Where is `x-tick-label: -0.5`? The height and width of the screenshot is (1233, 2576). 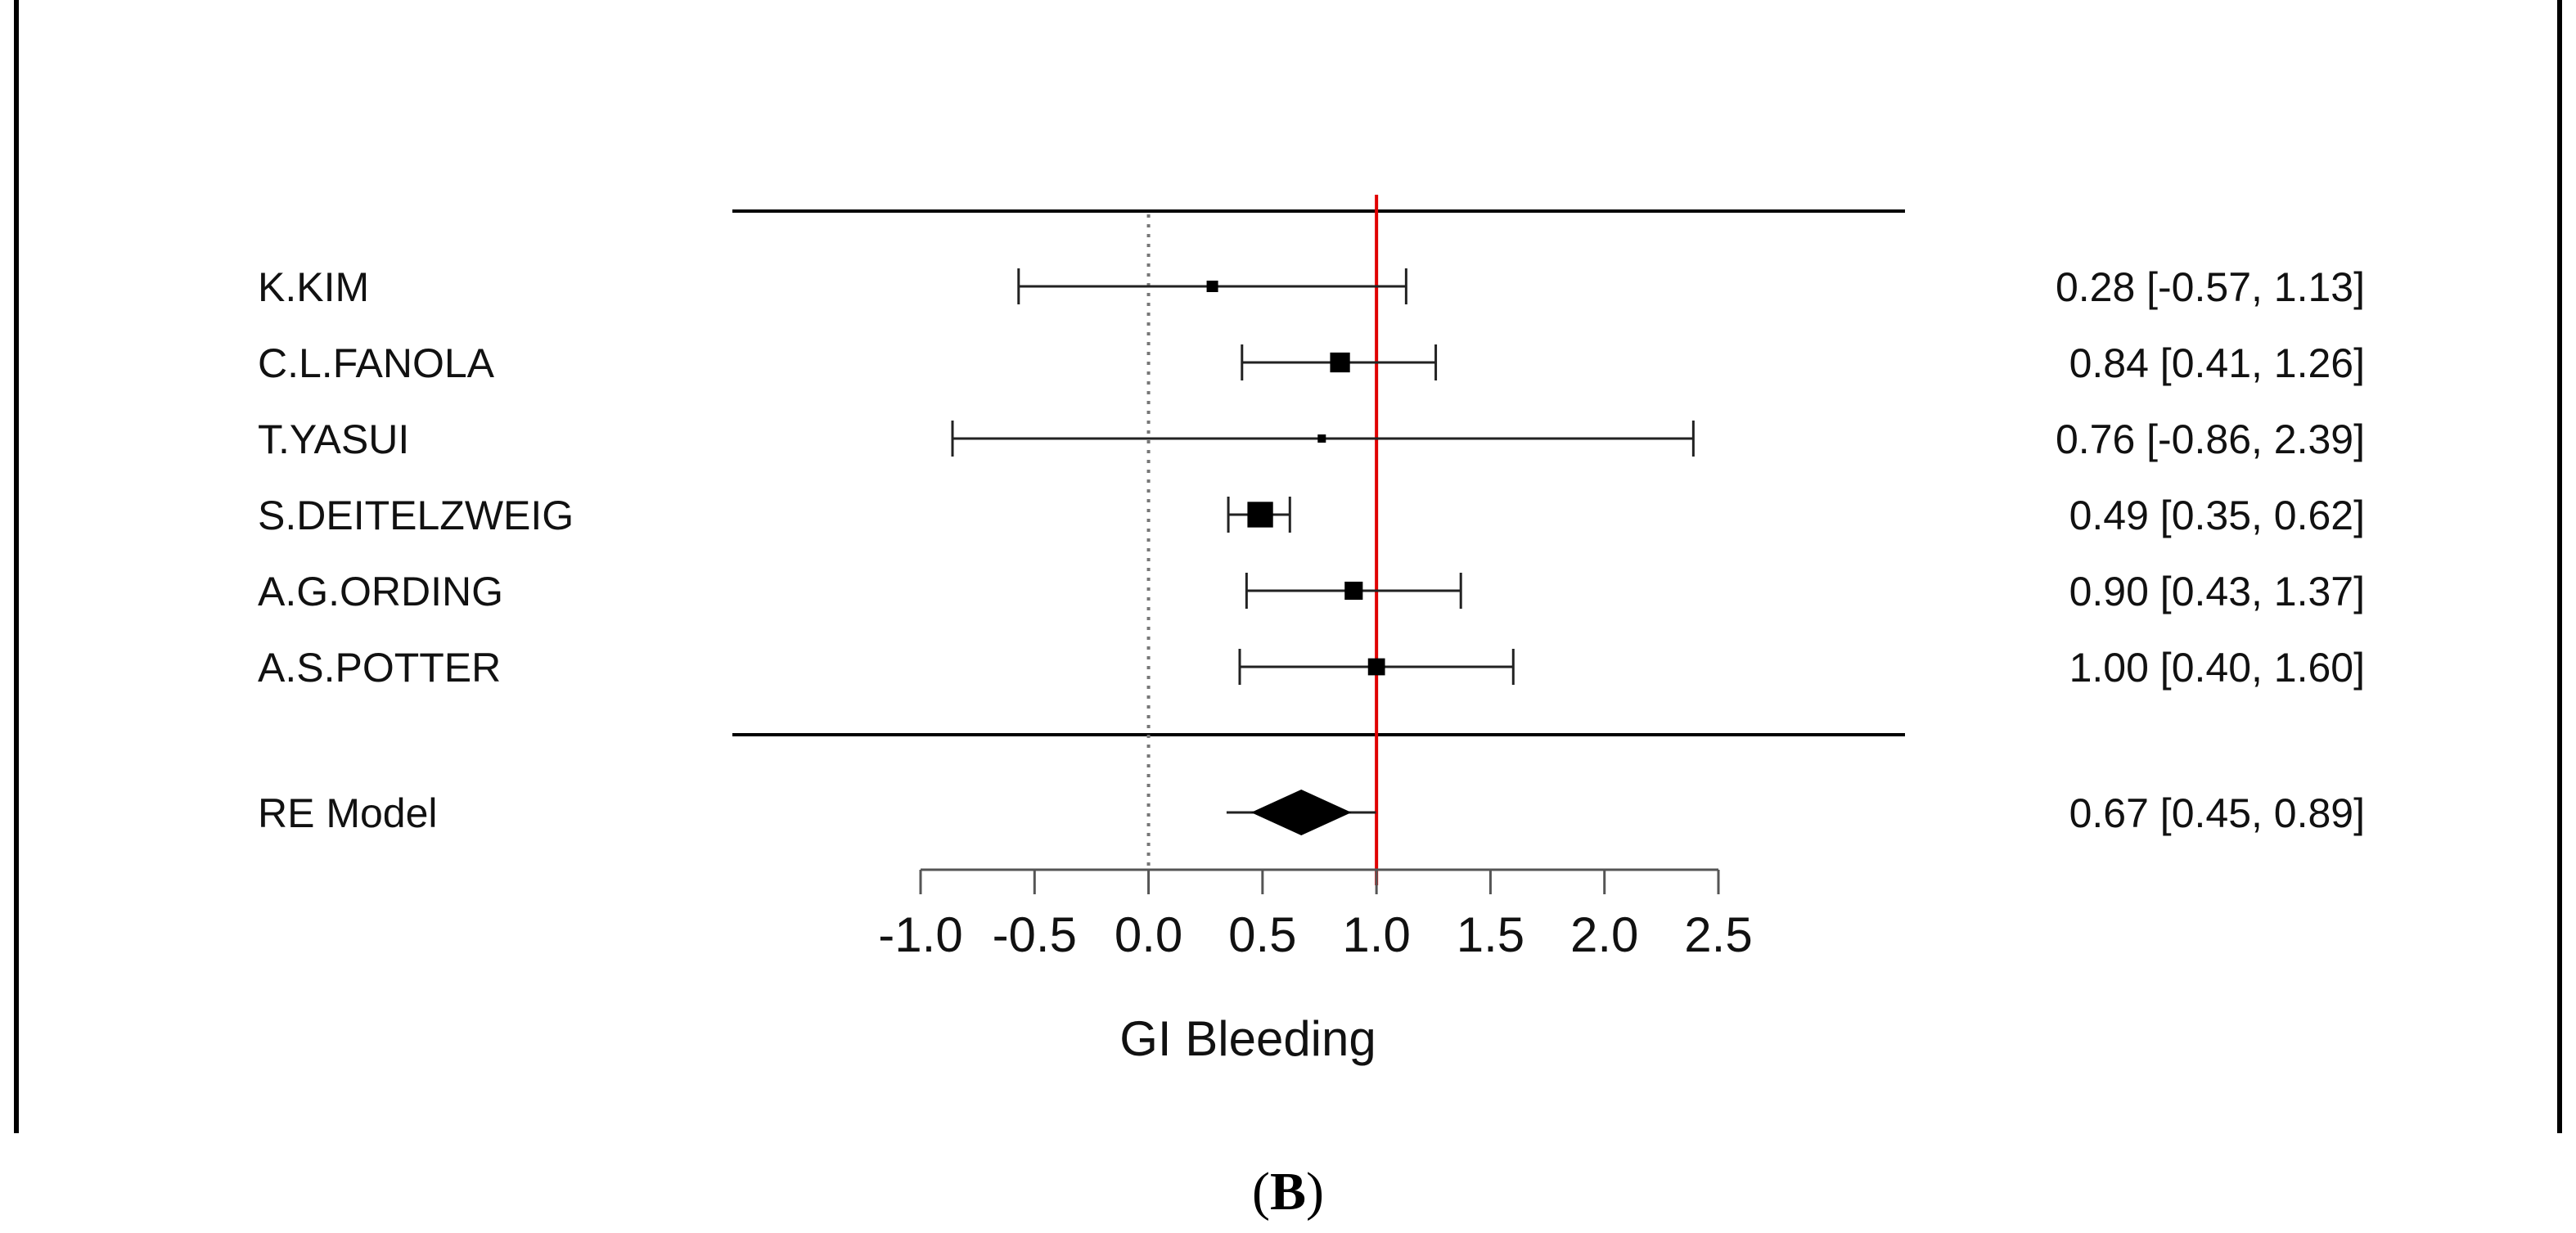 x-tick-label: -0.5 is located at coordinates (1035, 935).